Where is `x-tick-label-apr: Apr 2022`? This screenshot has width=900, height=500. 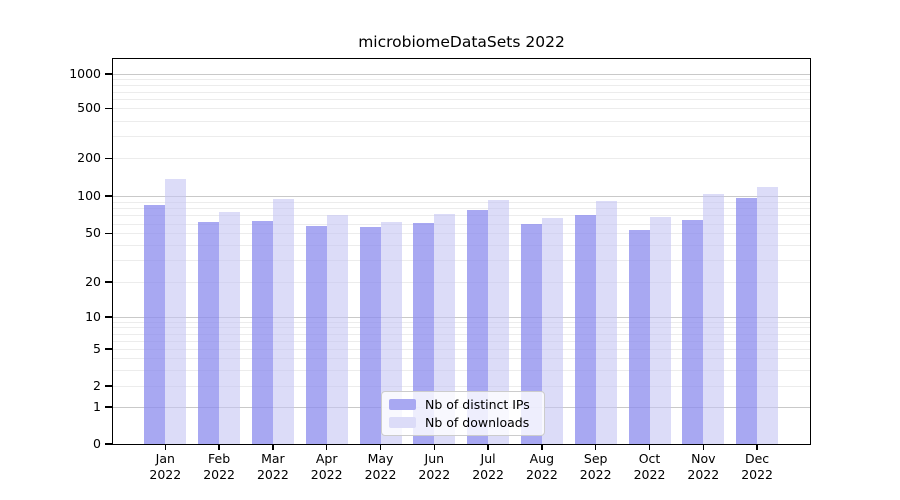
x-tick-label-apr: Apr 2022 is located at coordinates (327, 467).